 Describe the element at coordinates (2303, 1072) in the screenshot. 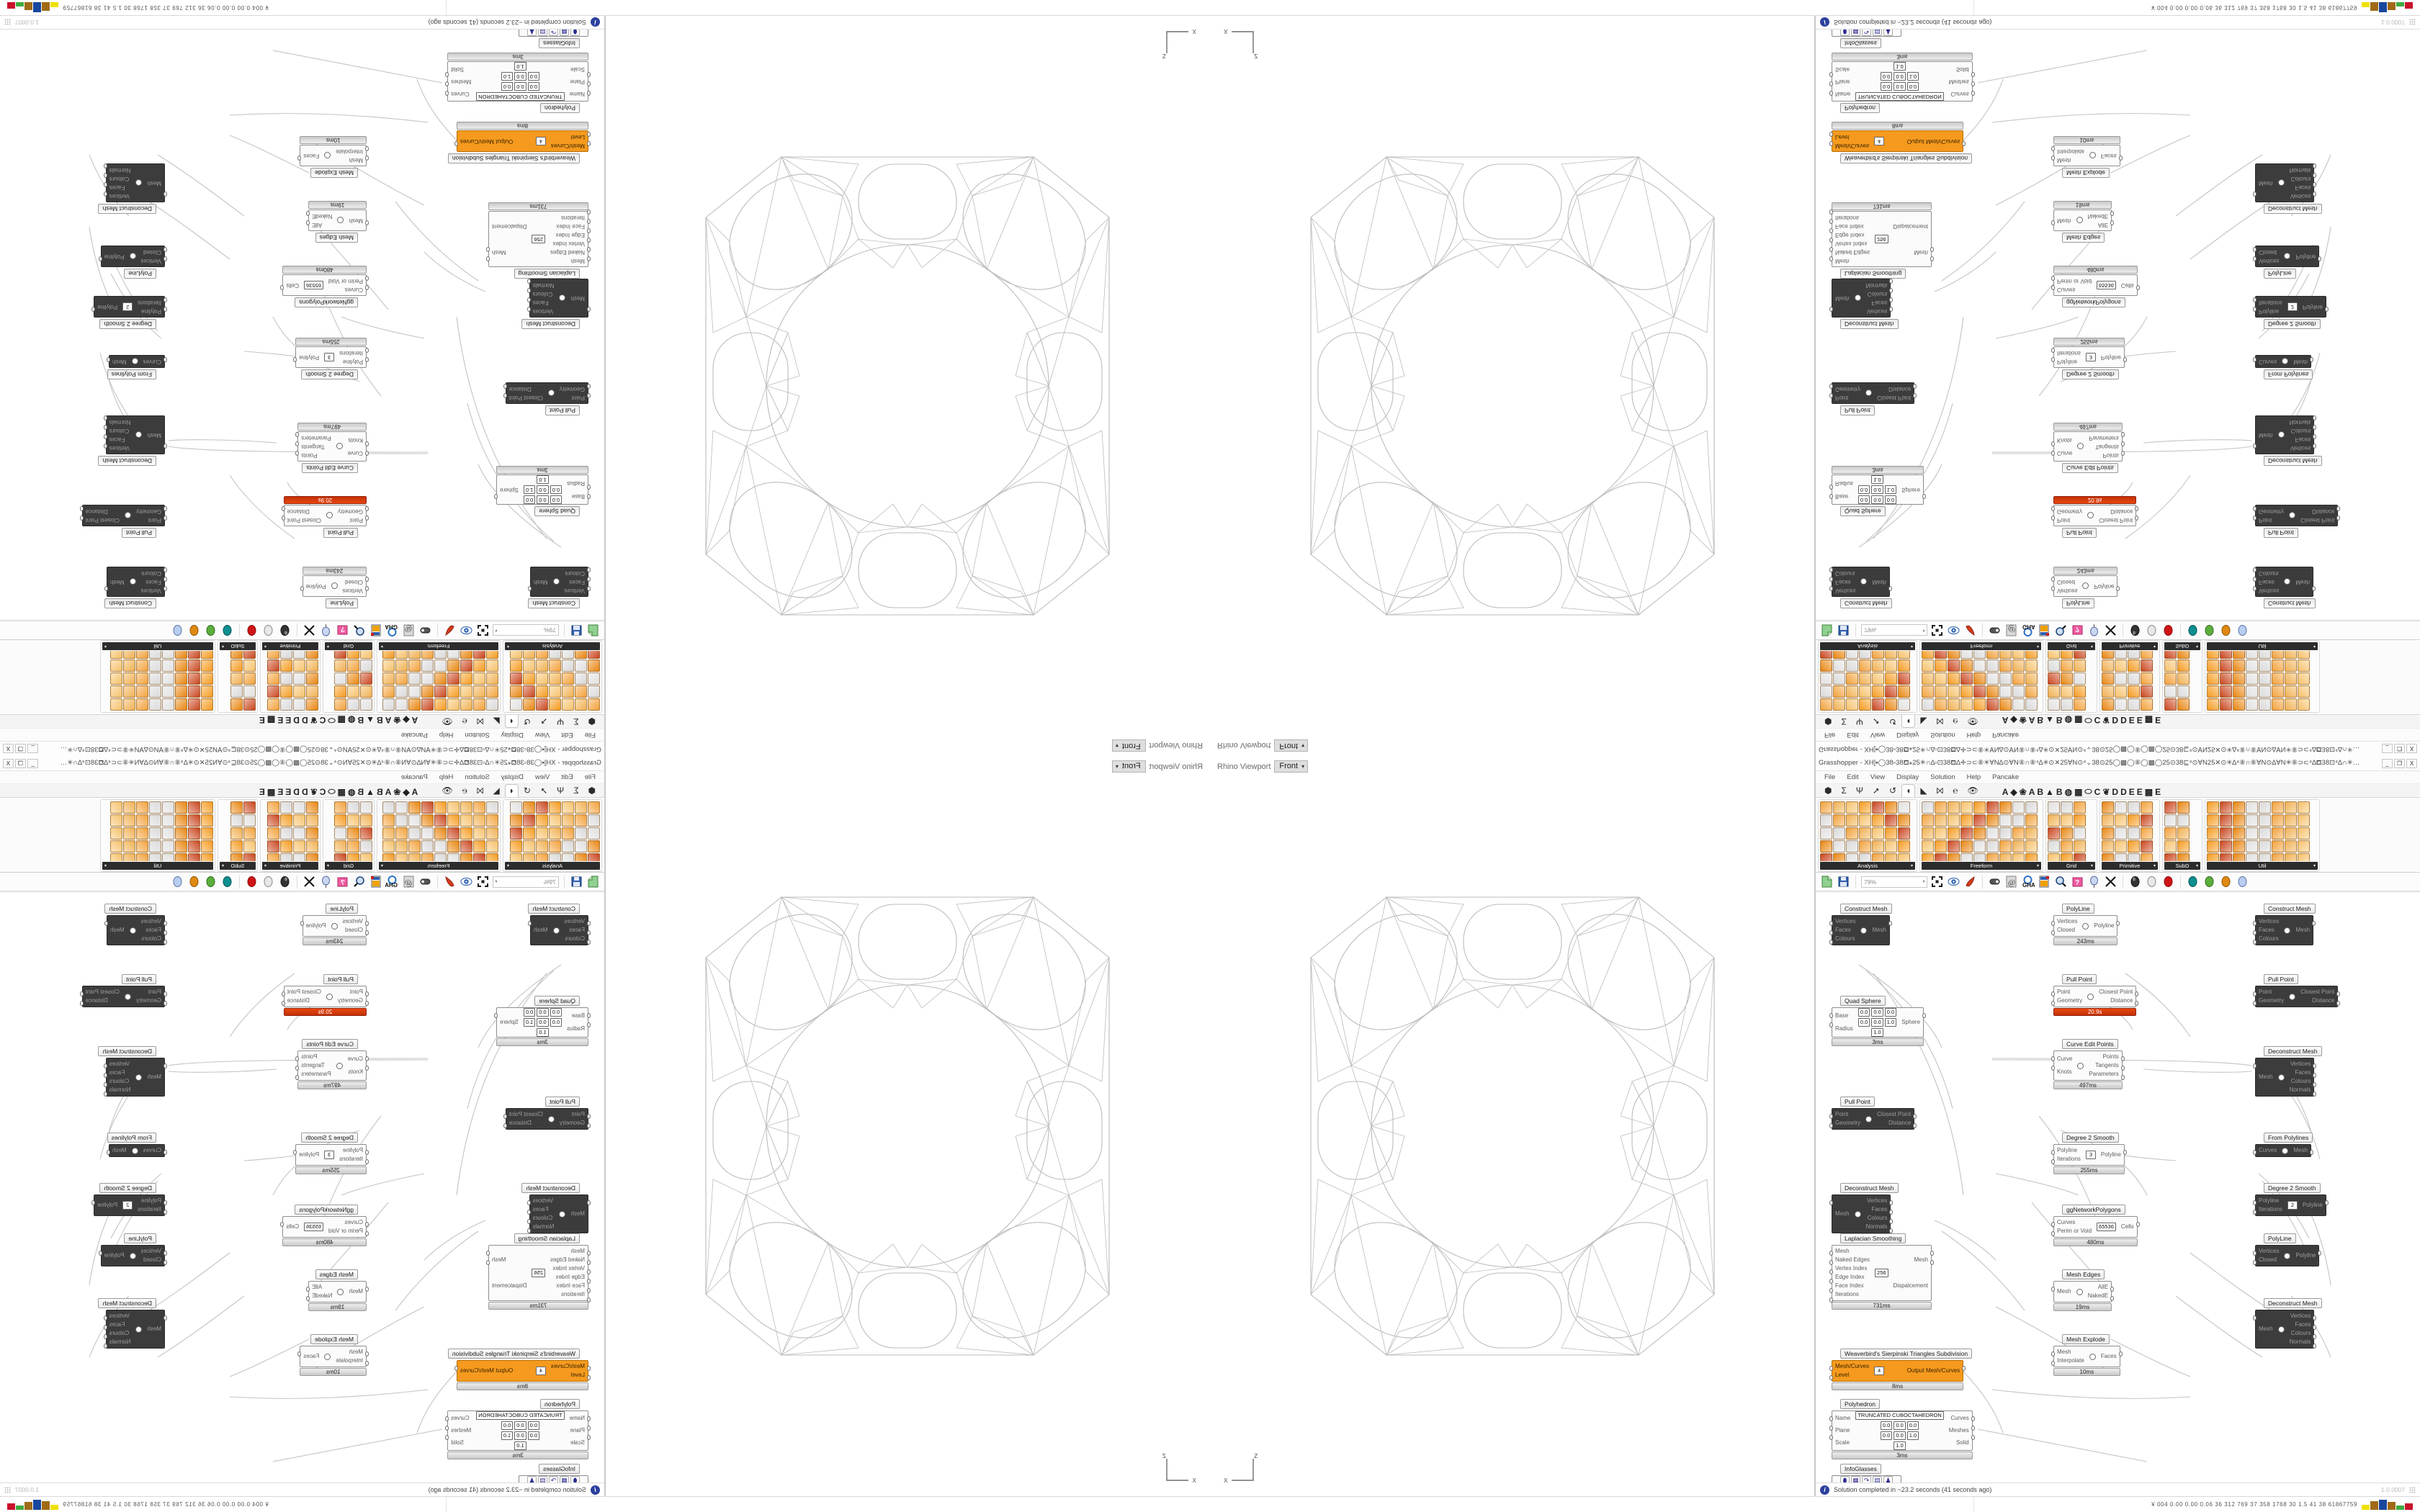

I see `output-param: Faces` at that location.